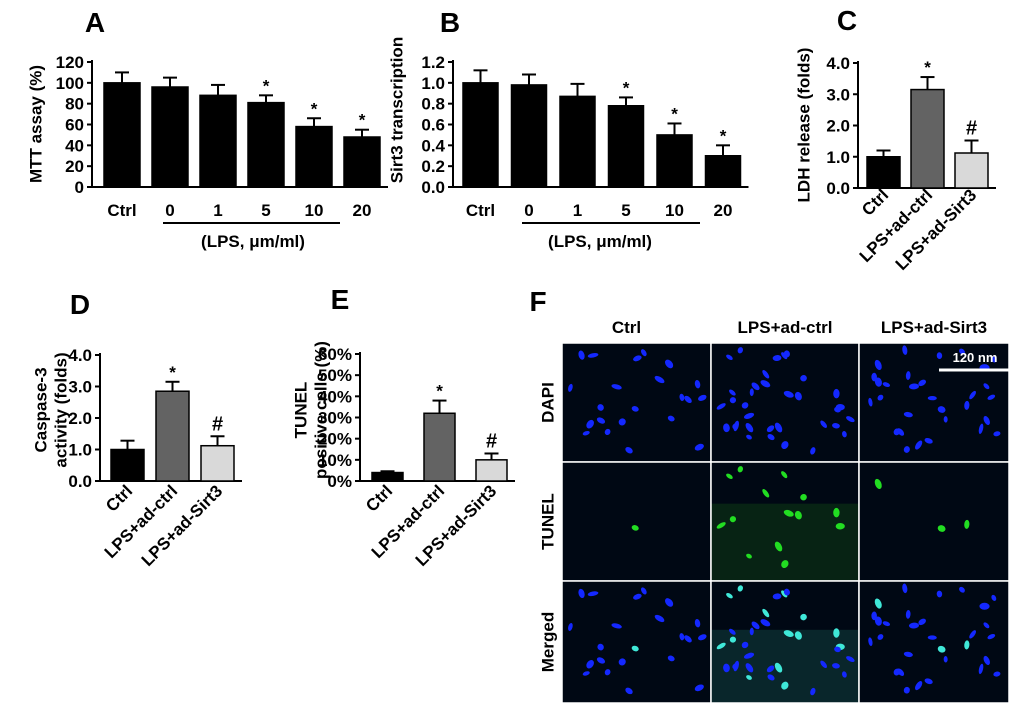 This screenshot has height=707, width=1020. I want to click on green-haze, so click(785, 542).